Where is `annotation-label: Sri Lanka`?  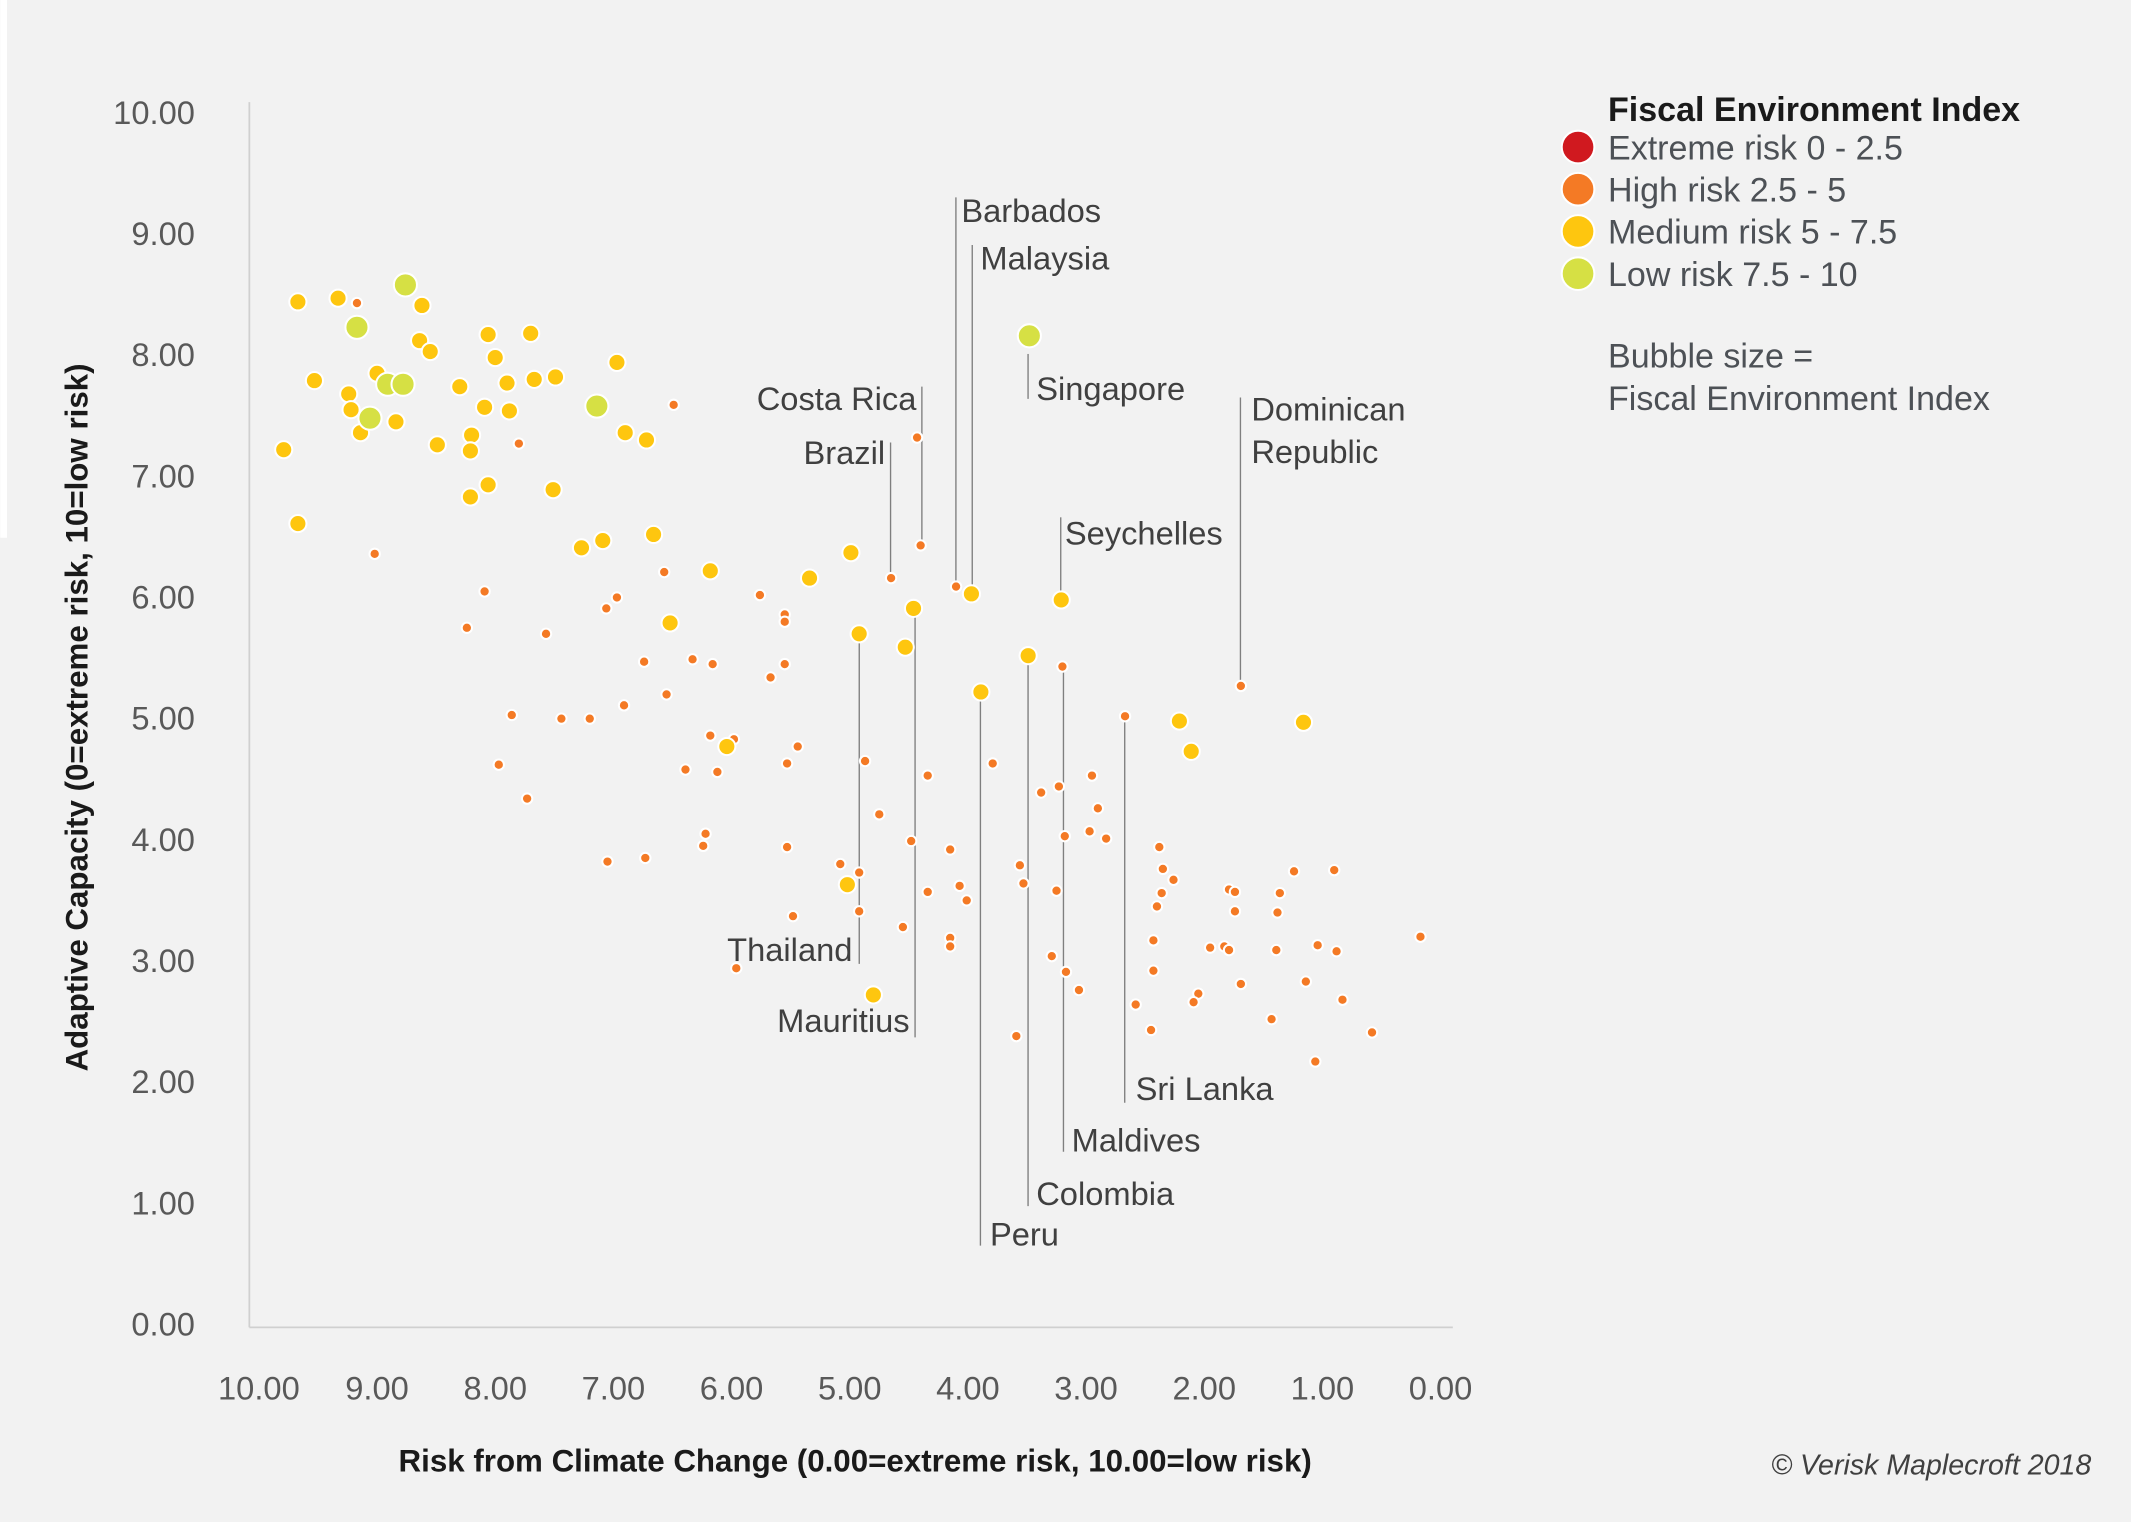
annotation-label: Sri Lanka is located at coordinates (1205, 1088).